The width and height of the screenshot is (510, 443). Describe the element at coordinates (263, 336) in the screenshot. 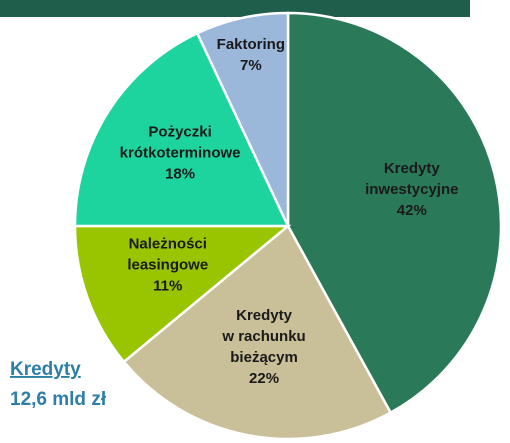

I see `slice-label: Kredyty w rachunku bieżącym` at that location.